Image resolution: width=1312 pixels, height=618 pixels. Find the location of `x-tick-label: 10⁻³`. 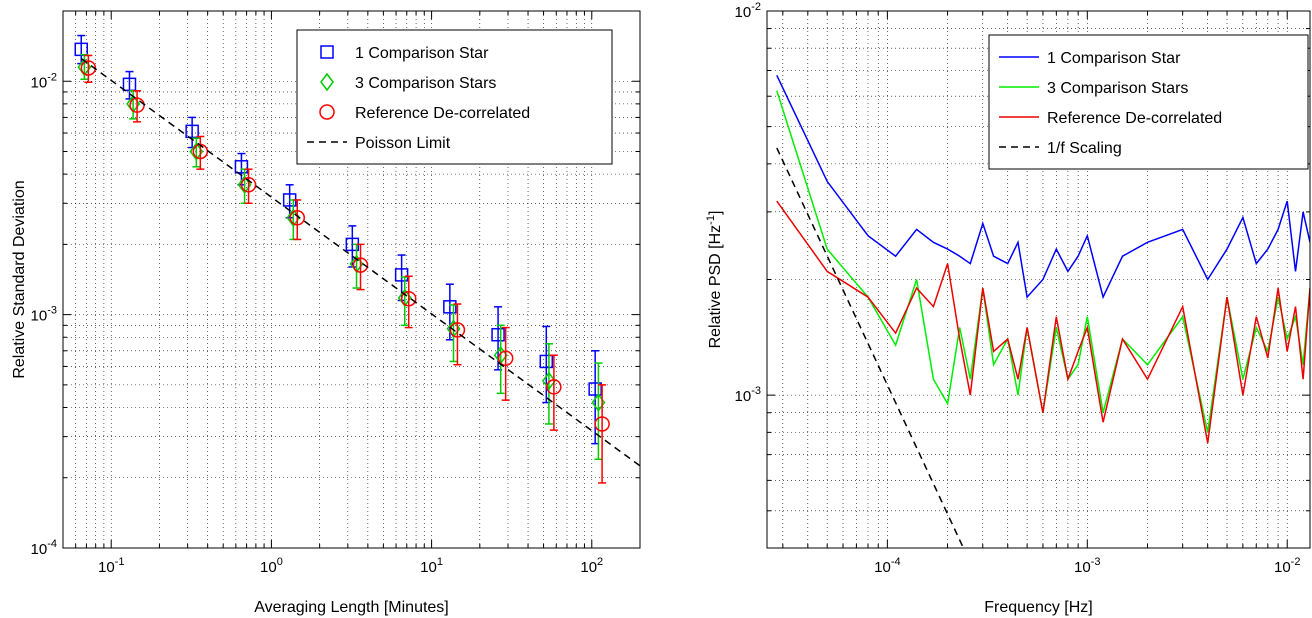

x-tick-label: 10⁻³ is located at coordinates (1087, 566).